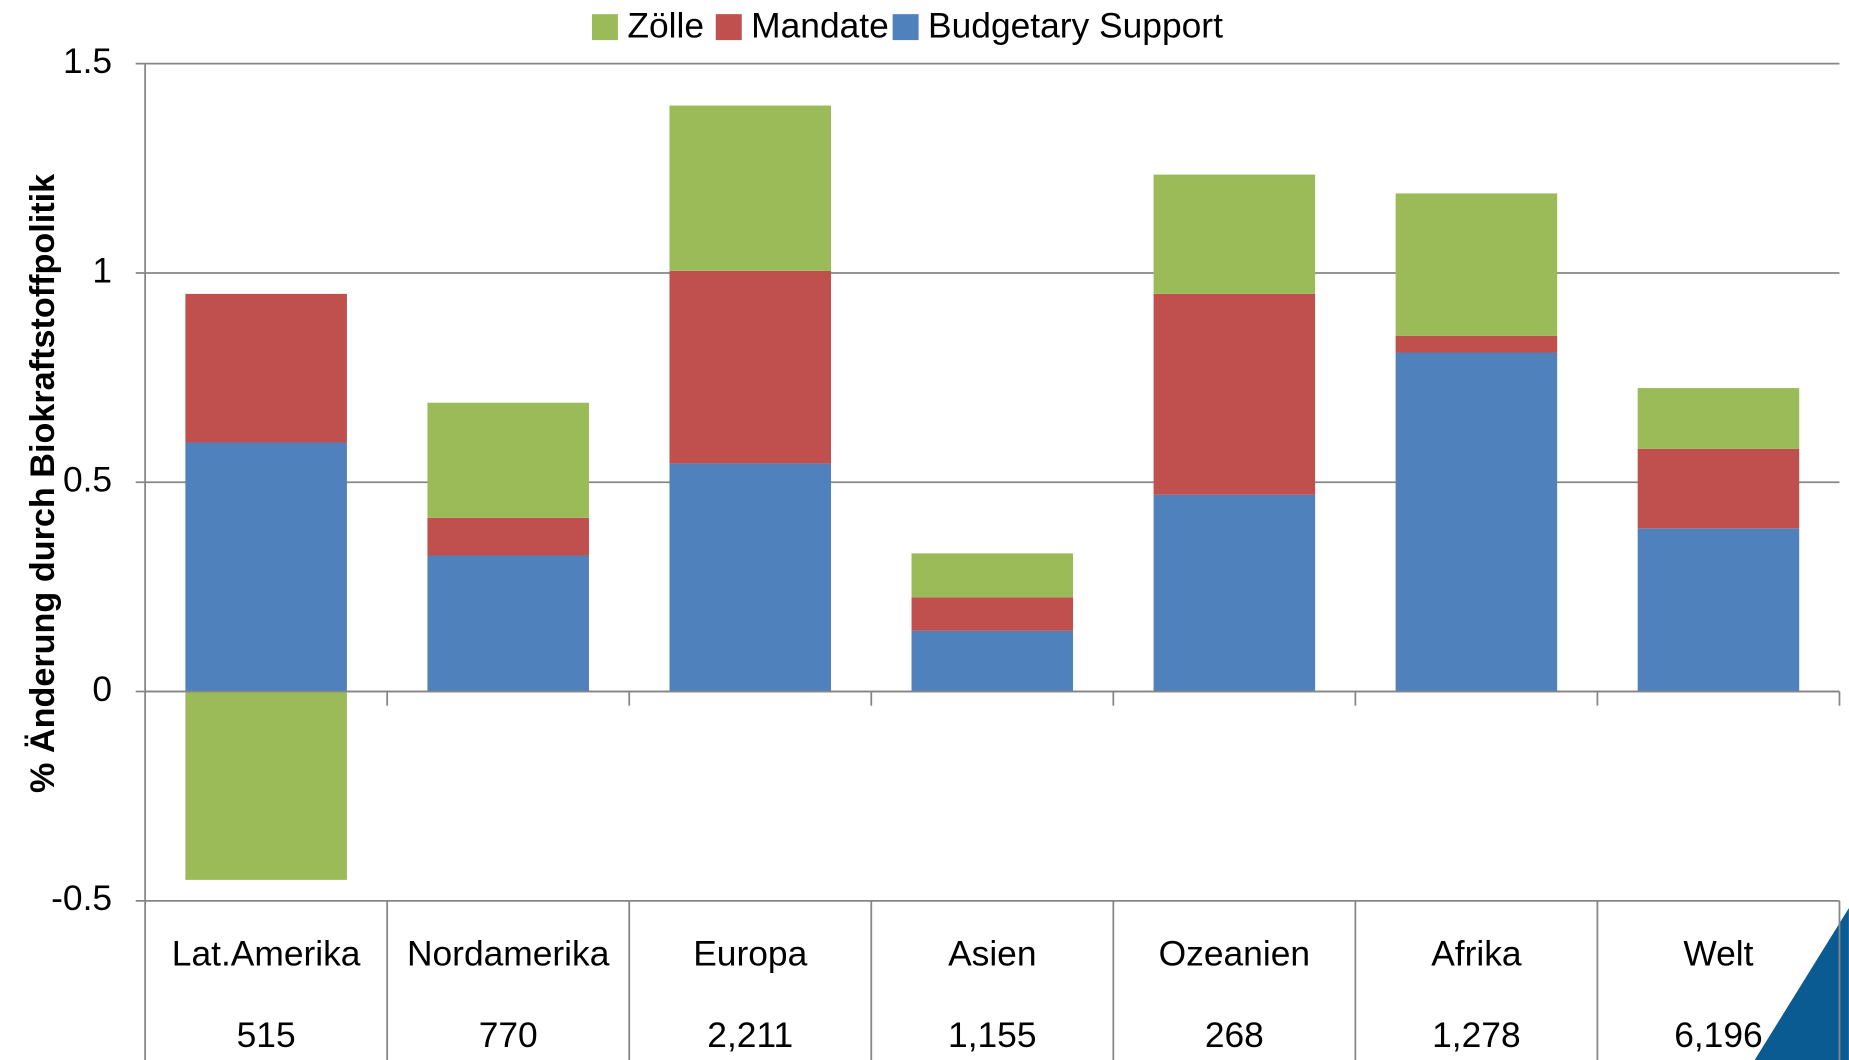 The height and width of the screenshot is (1060, 1849). Describe the element at coordinates (665, 26) in the screenshot. I see `legend-label: Zölle` at that location.